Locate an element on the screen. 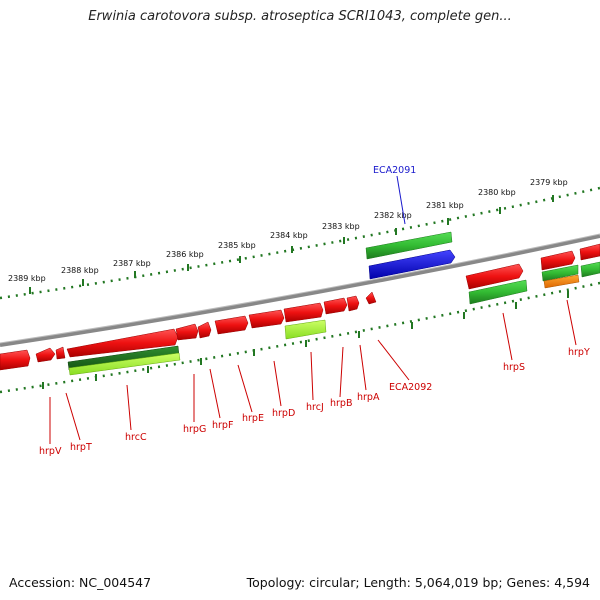 The height and width of the screenshot is (600, 600). gene-label-hrpt: hrpT is located at coordinates (81, 447).